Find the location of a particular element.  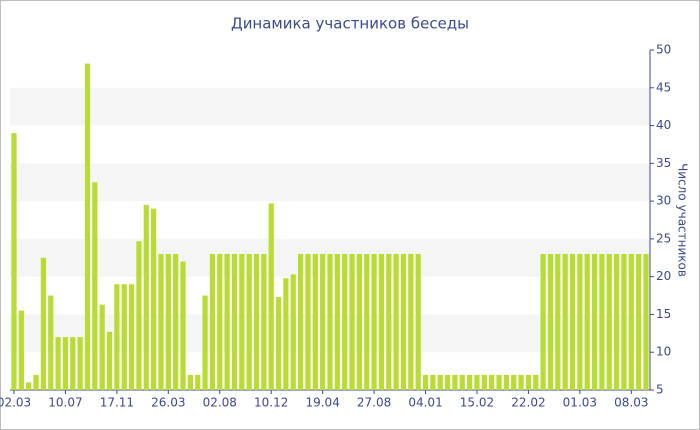

x-tick-label: 19.04 is located at coordinates (322, 403).